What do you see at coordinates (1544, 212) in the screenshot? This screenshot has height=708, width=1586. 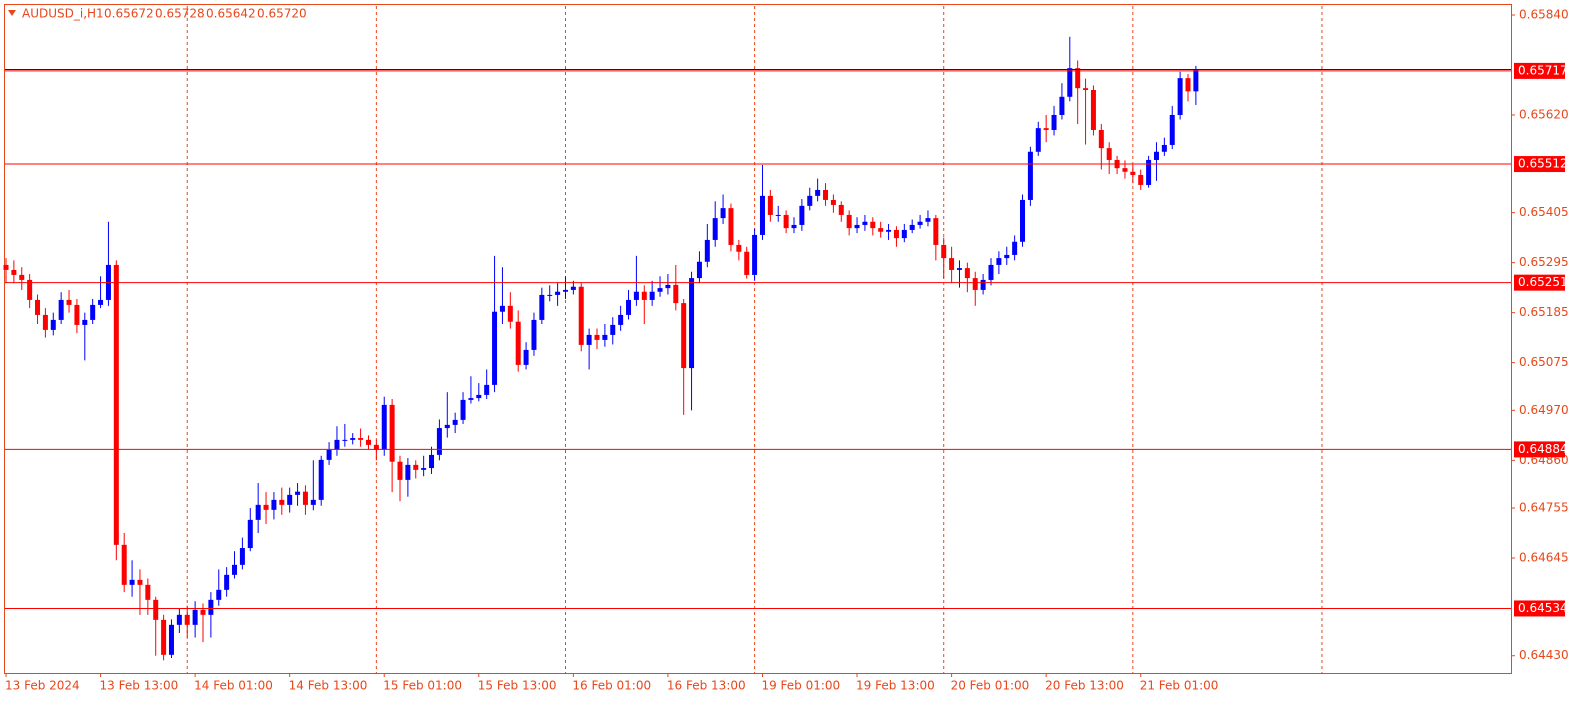 I see `y-tick-label: 0.65405` at bounding box center [1544, 212].